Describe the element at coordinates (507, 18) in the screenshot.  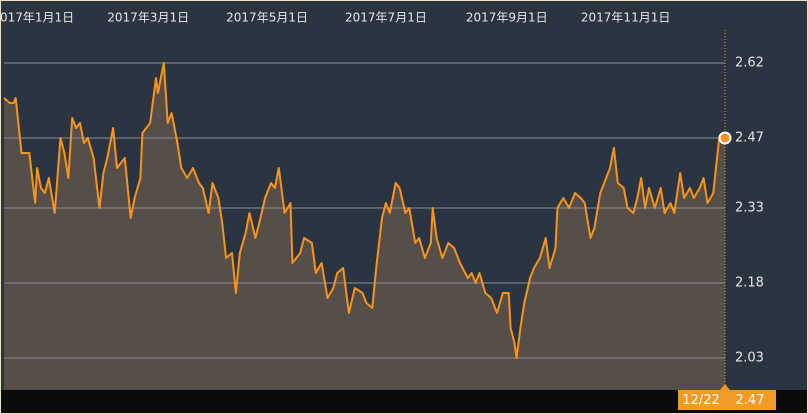
I see `x-tick-label: 2017年9月1日` at that location.